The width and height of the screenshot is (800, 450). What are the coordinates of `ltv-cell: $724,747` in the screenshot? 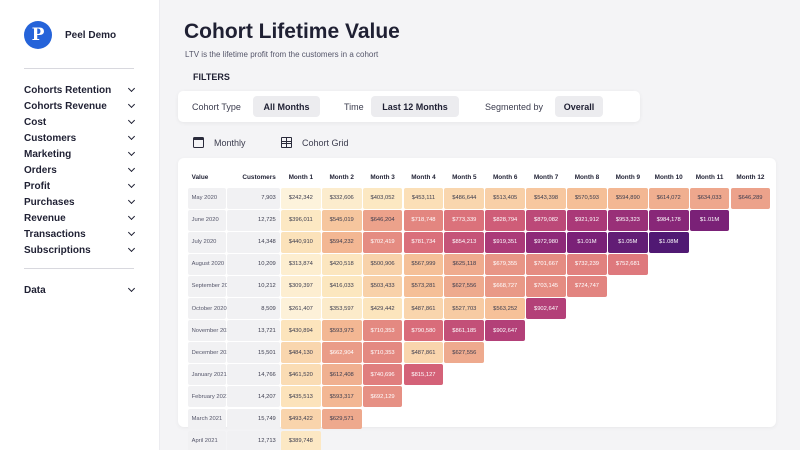 It's located at (587, 286).